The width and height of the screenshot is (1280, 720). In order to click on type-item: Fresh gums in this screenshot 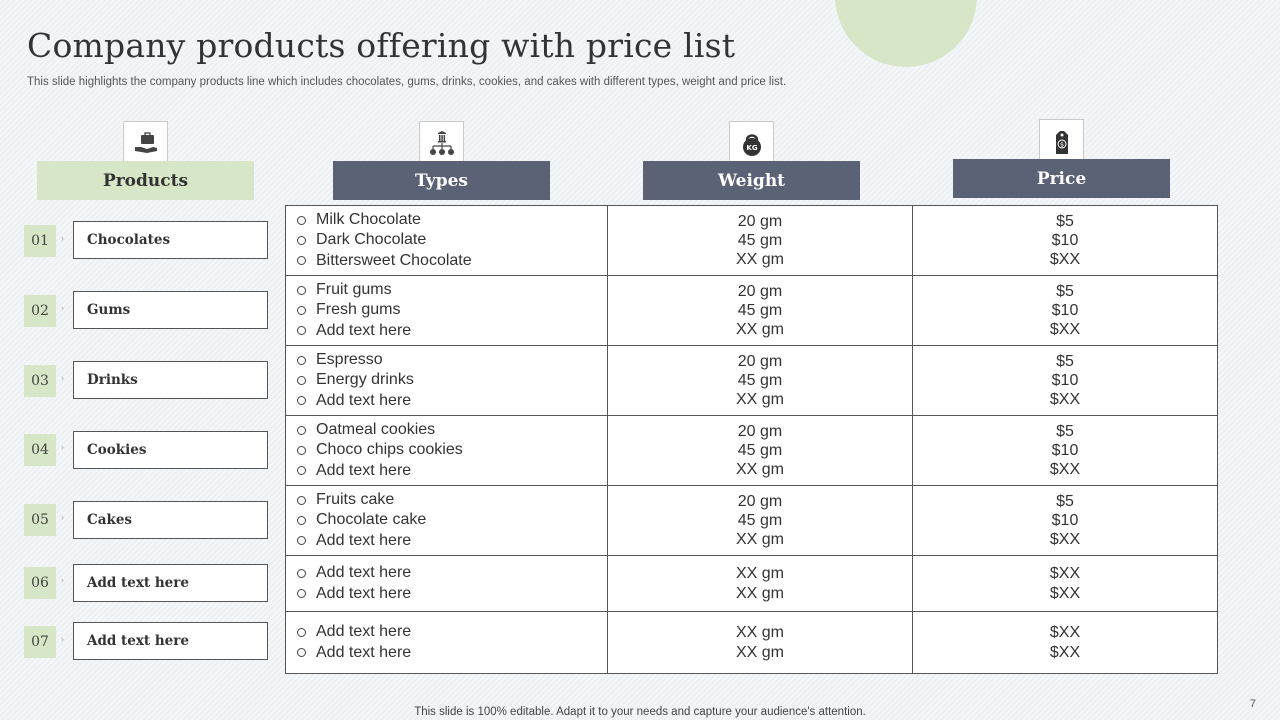, I will do `click(358, 310)`.